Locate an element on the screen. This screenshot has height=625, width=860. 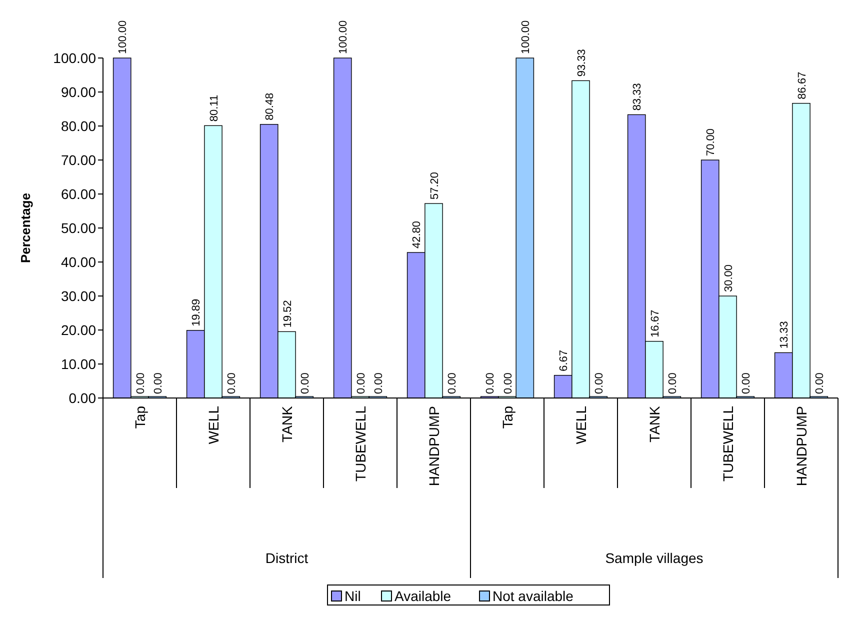
data-label: 86.67 is located at coordinates (802, 86).